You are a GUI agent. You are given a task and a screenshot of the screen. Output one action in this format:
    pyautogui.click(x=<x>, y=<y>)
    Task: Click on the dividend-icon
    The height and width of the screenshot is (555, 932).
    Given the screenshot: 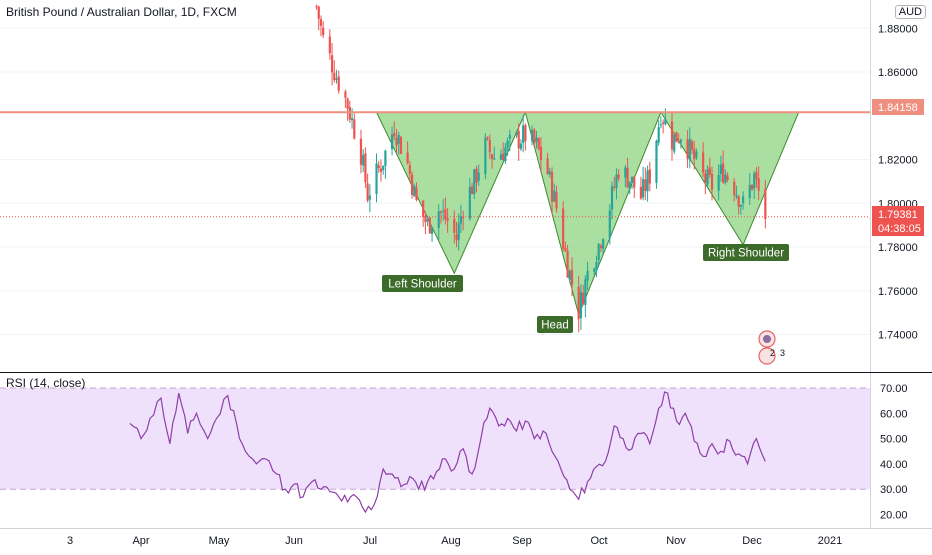 What is the action you would take?
    pyautogui.click(x=767, y=356)
    